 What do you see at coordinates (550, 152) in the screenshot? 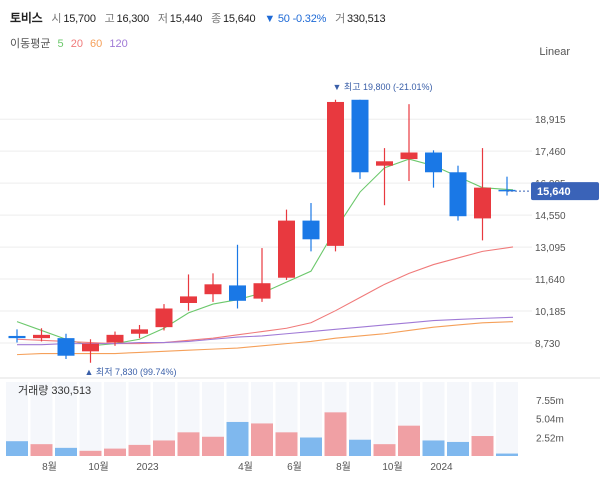
I see `price-tick-label: 17,460` at bounding box center [550, 152].